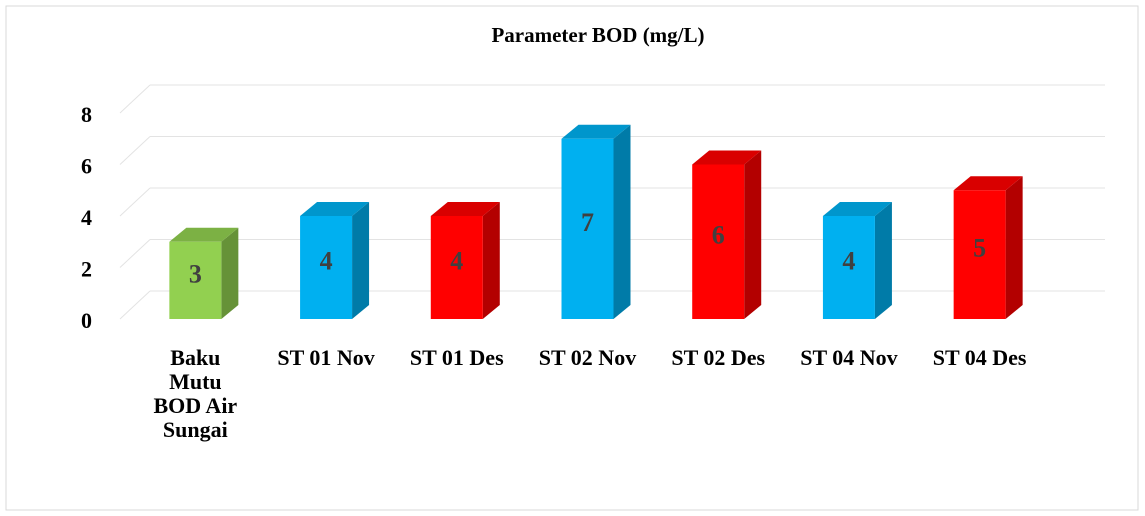 The height and width of the screenshot is (516, 1145). Describe the element at coordinates (587, 357) in the screenshot. I see `x-tick-label: ST 02 Nov` at that location.